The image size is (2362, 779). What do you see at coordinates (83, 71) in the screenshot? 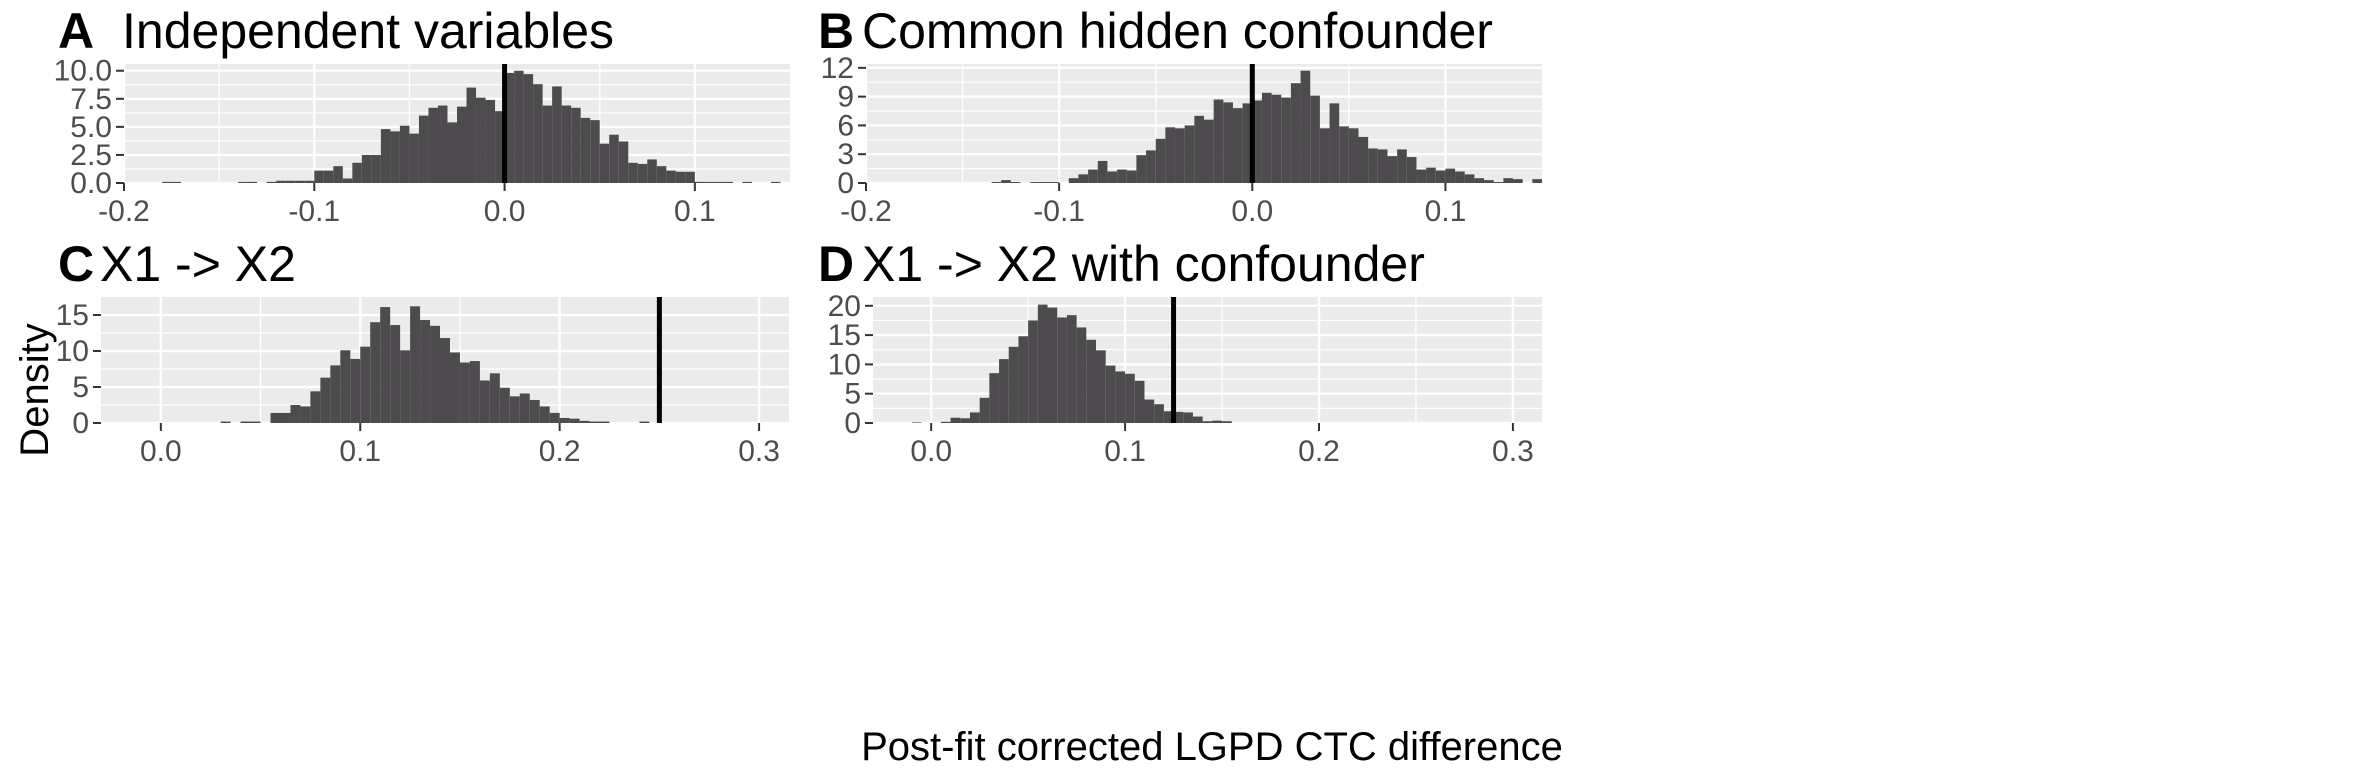
I see `panel-a-y-tick-label: 10.0` at bounding box center [83, 71].